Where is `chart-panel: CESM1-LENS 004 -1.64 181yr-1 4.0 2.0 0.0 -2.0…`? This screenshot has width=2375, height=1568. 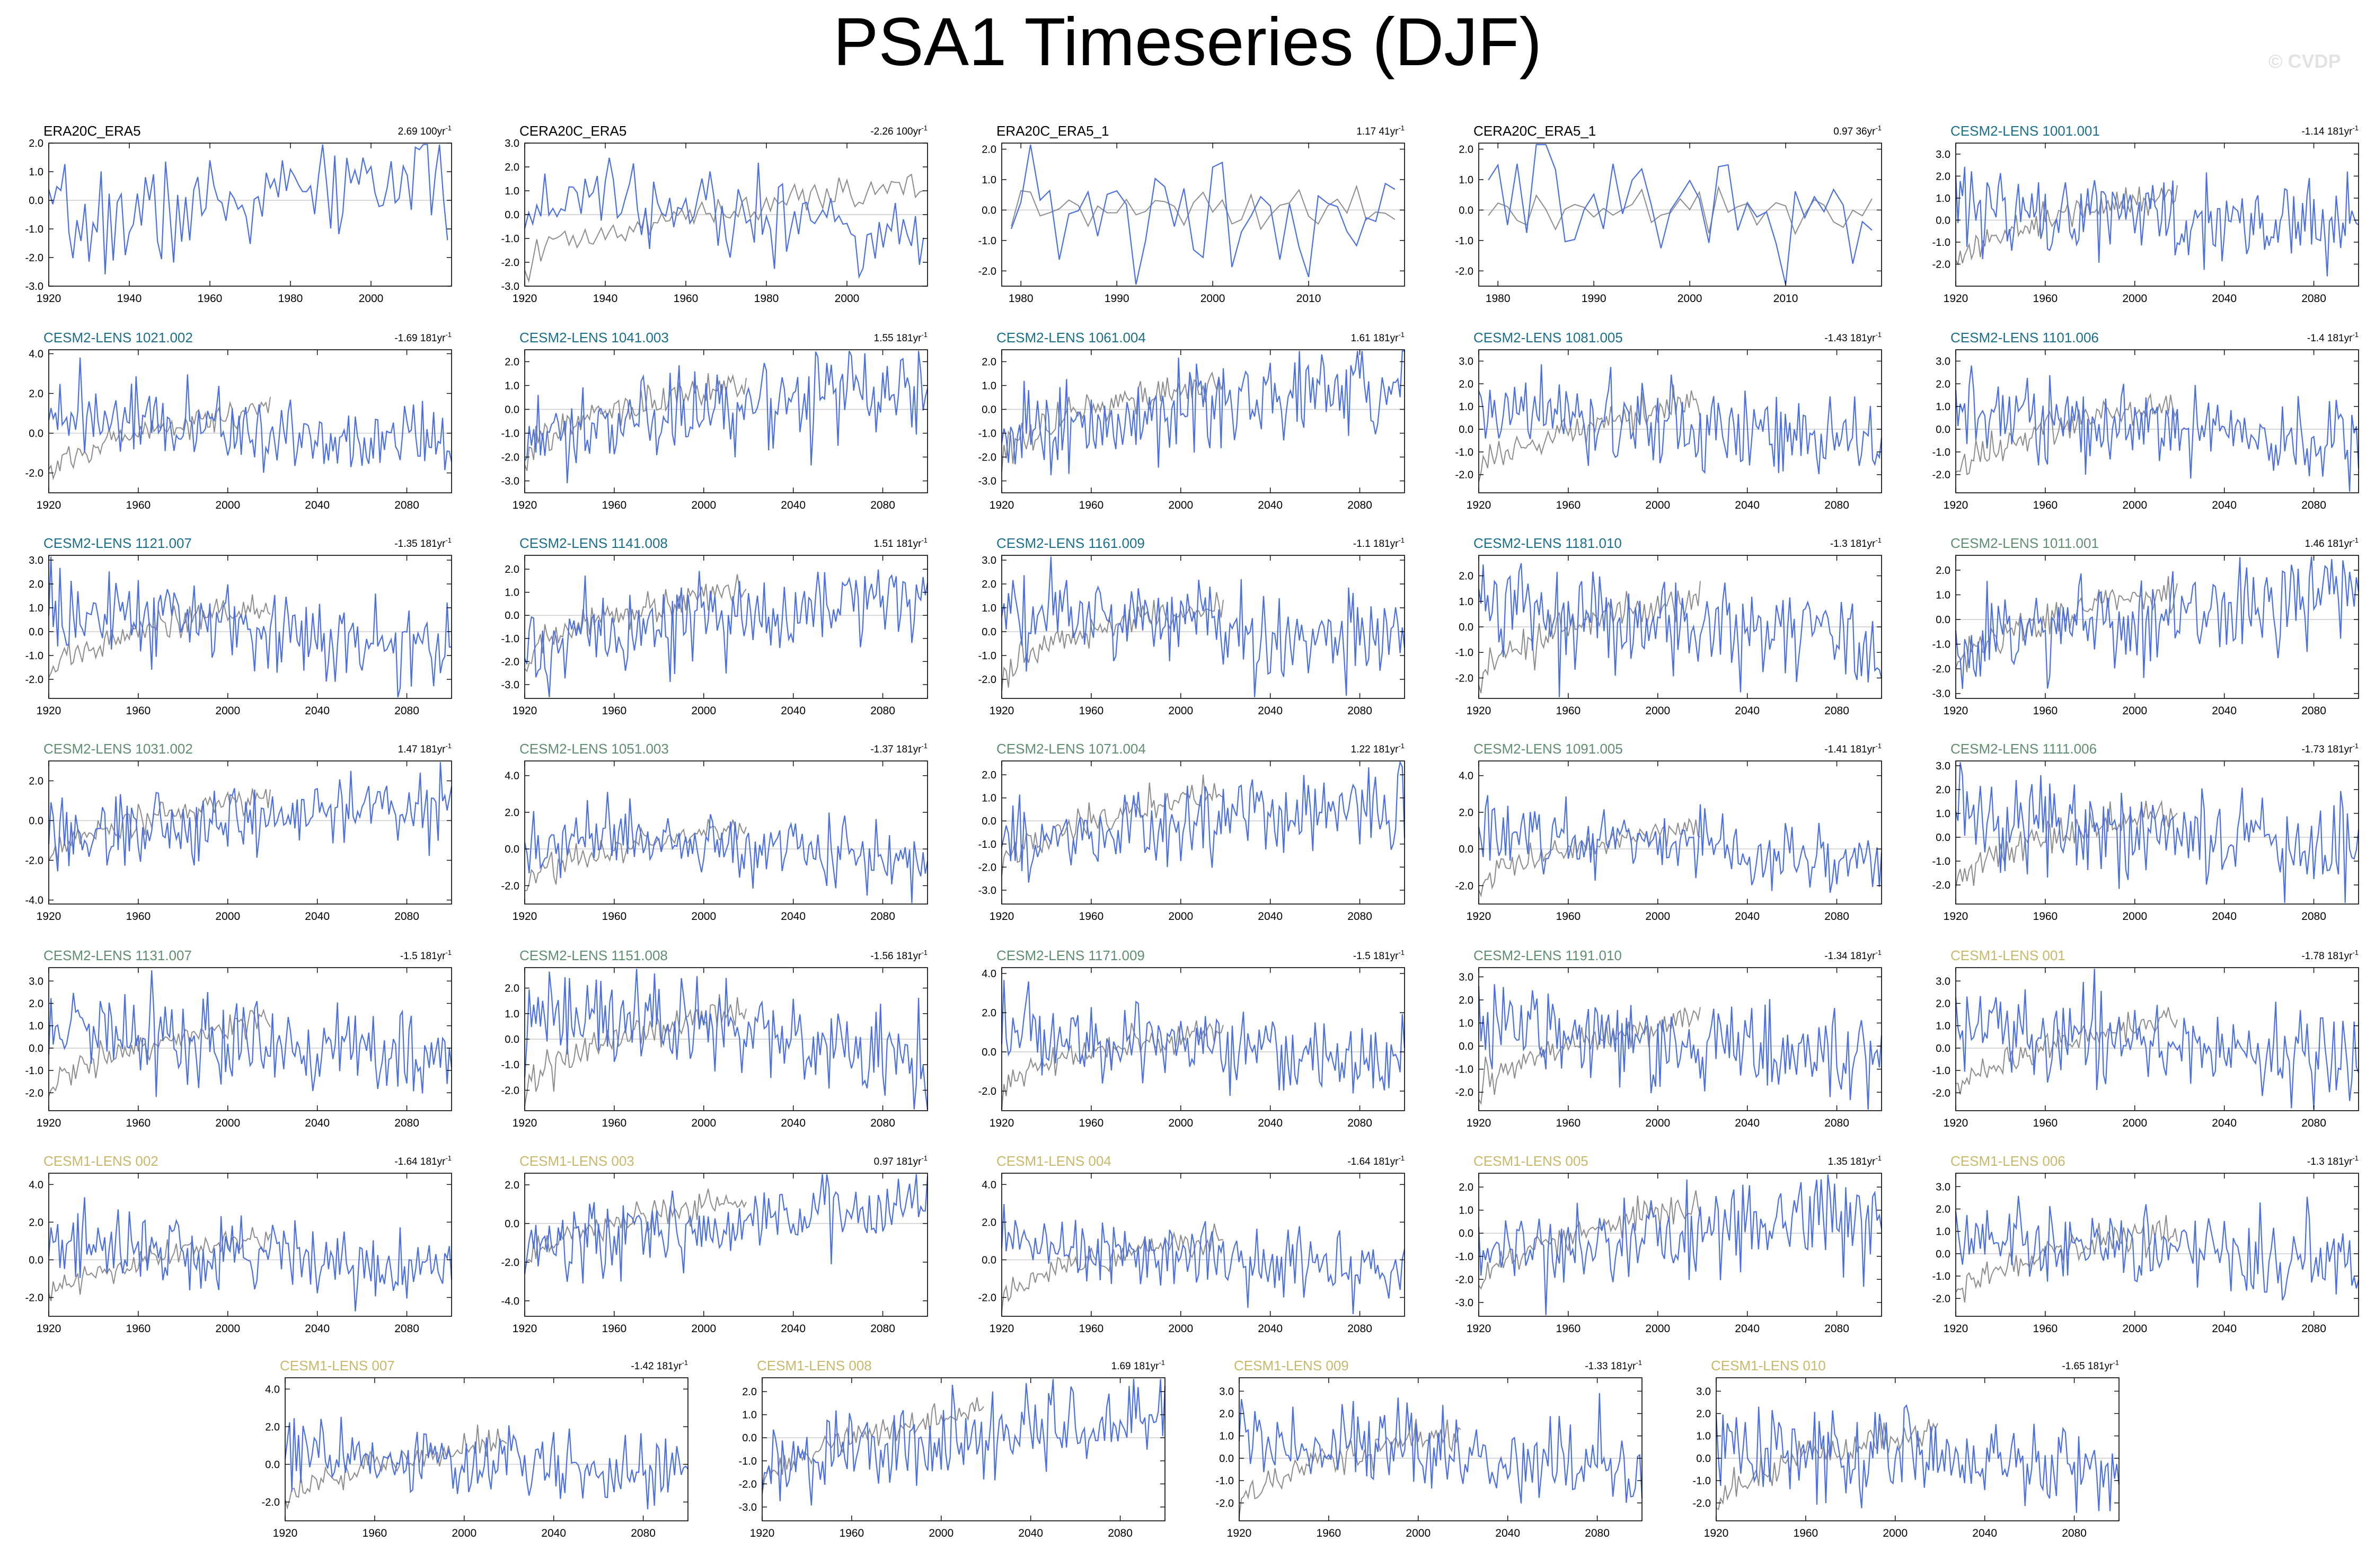
chart-panel: CESM1-LENS 004 -1.64 181yr-1 4.0 2.0 0.0 -2.0… is located at coordinates (1192, 1244).